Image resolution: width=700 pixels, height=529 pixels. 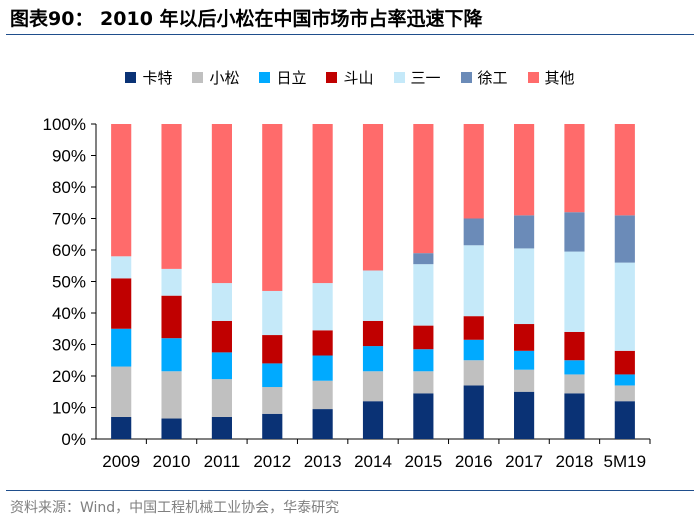 What do you see at coordinates (350, 34) in the screenshot?
I see `title-divider` at bounding box center [350, 34].